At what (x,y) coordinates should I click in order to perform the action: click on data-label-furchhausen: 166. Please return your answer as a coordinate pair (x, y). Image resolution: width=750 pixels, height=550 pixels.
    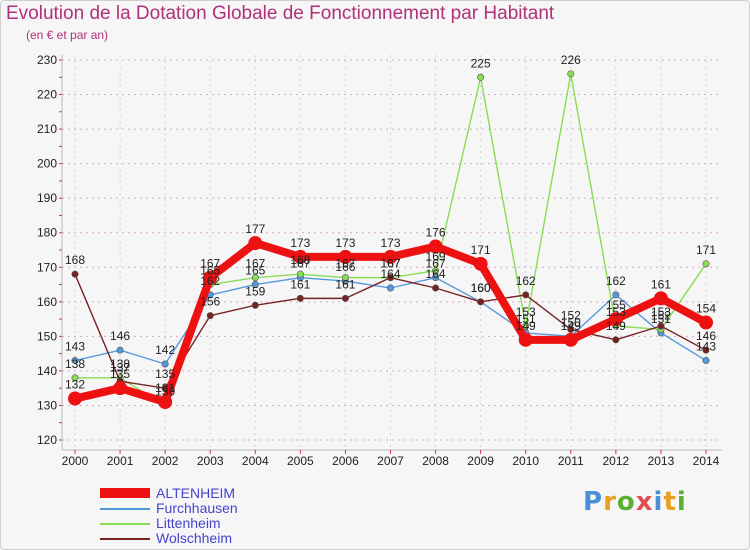
    Looking at the image, I should click on (345, 267).